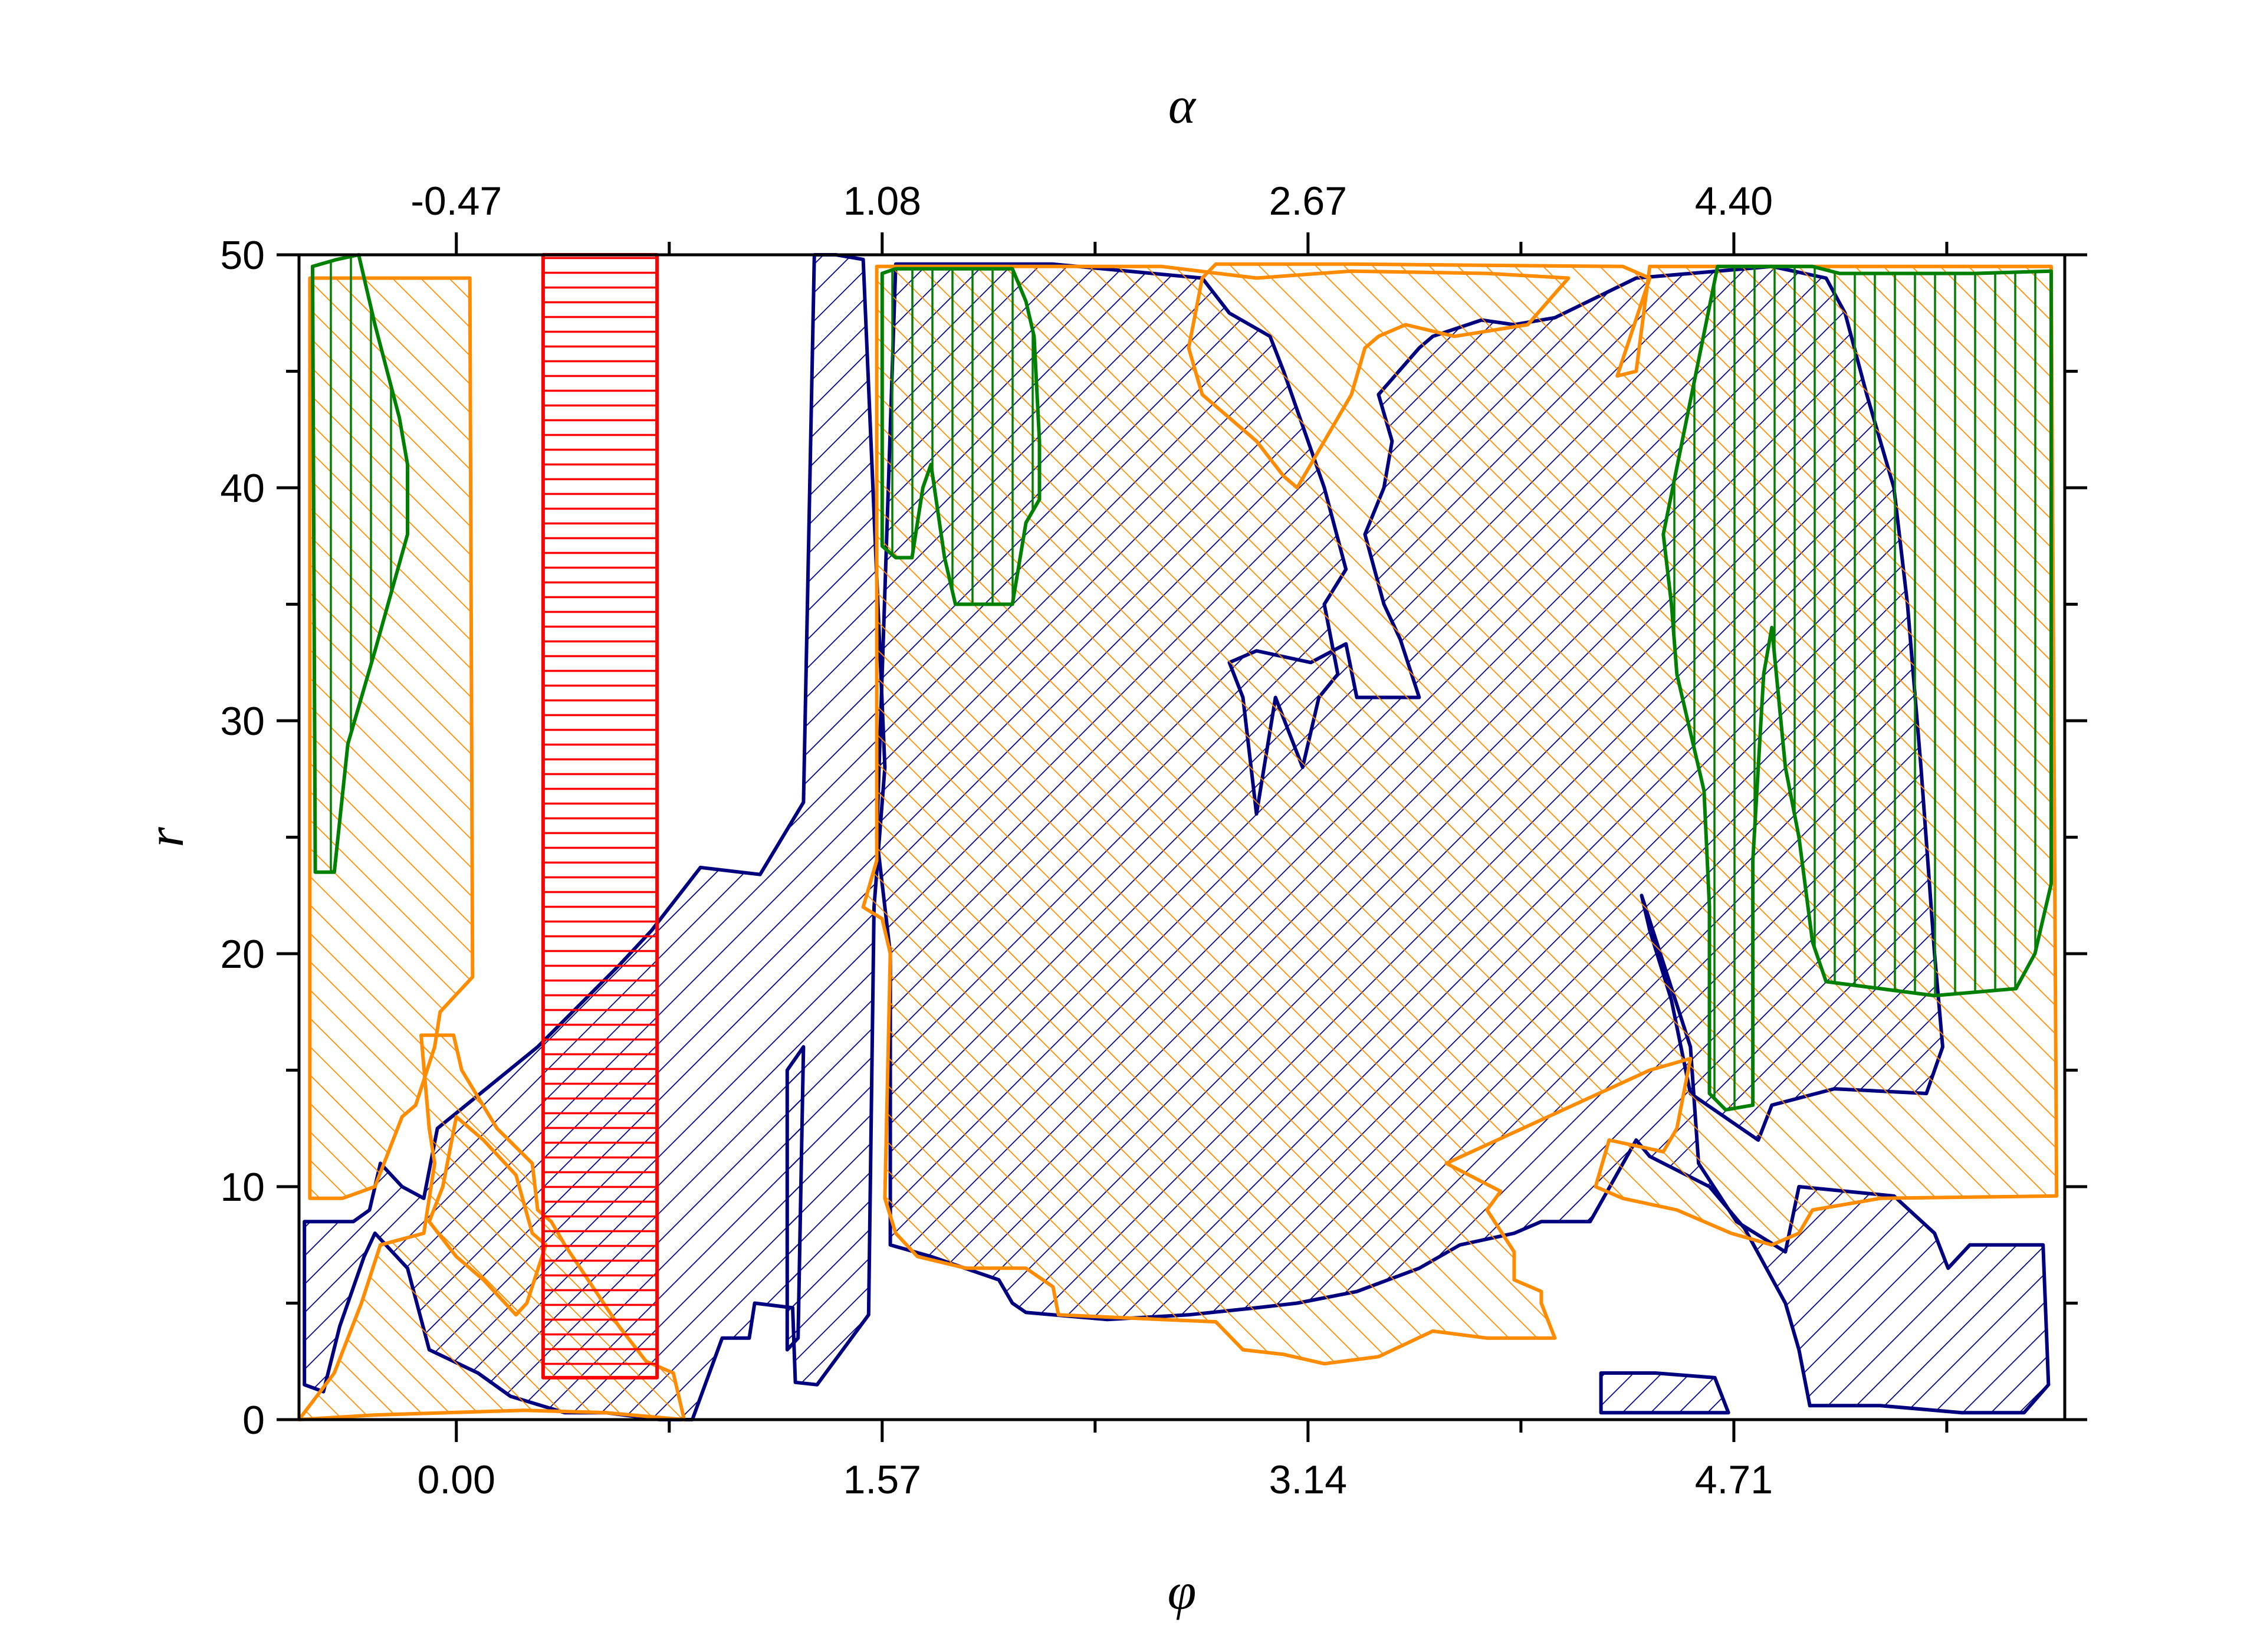  I want to click on series-horizontal, so click(600, 816).